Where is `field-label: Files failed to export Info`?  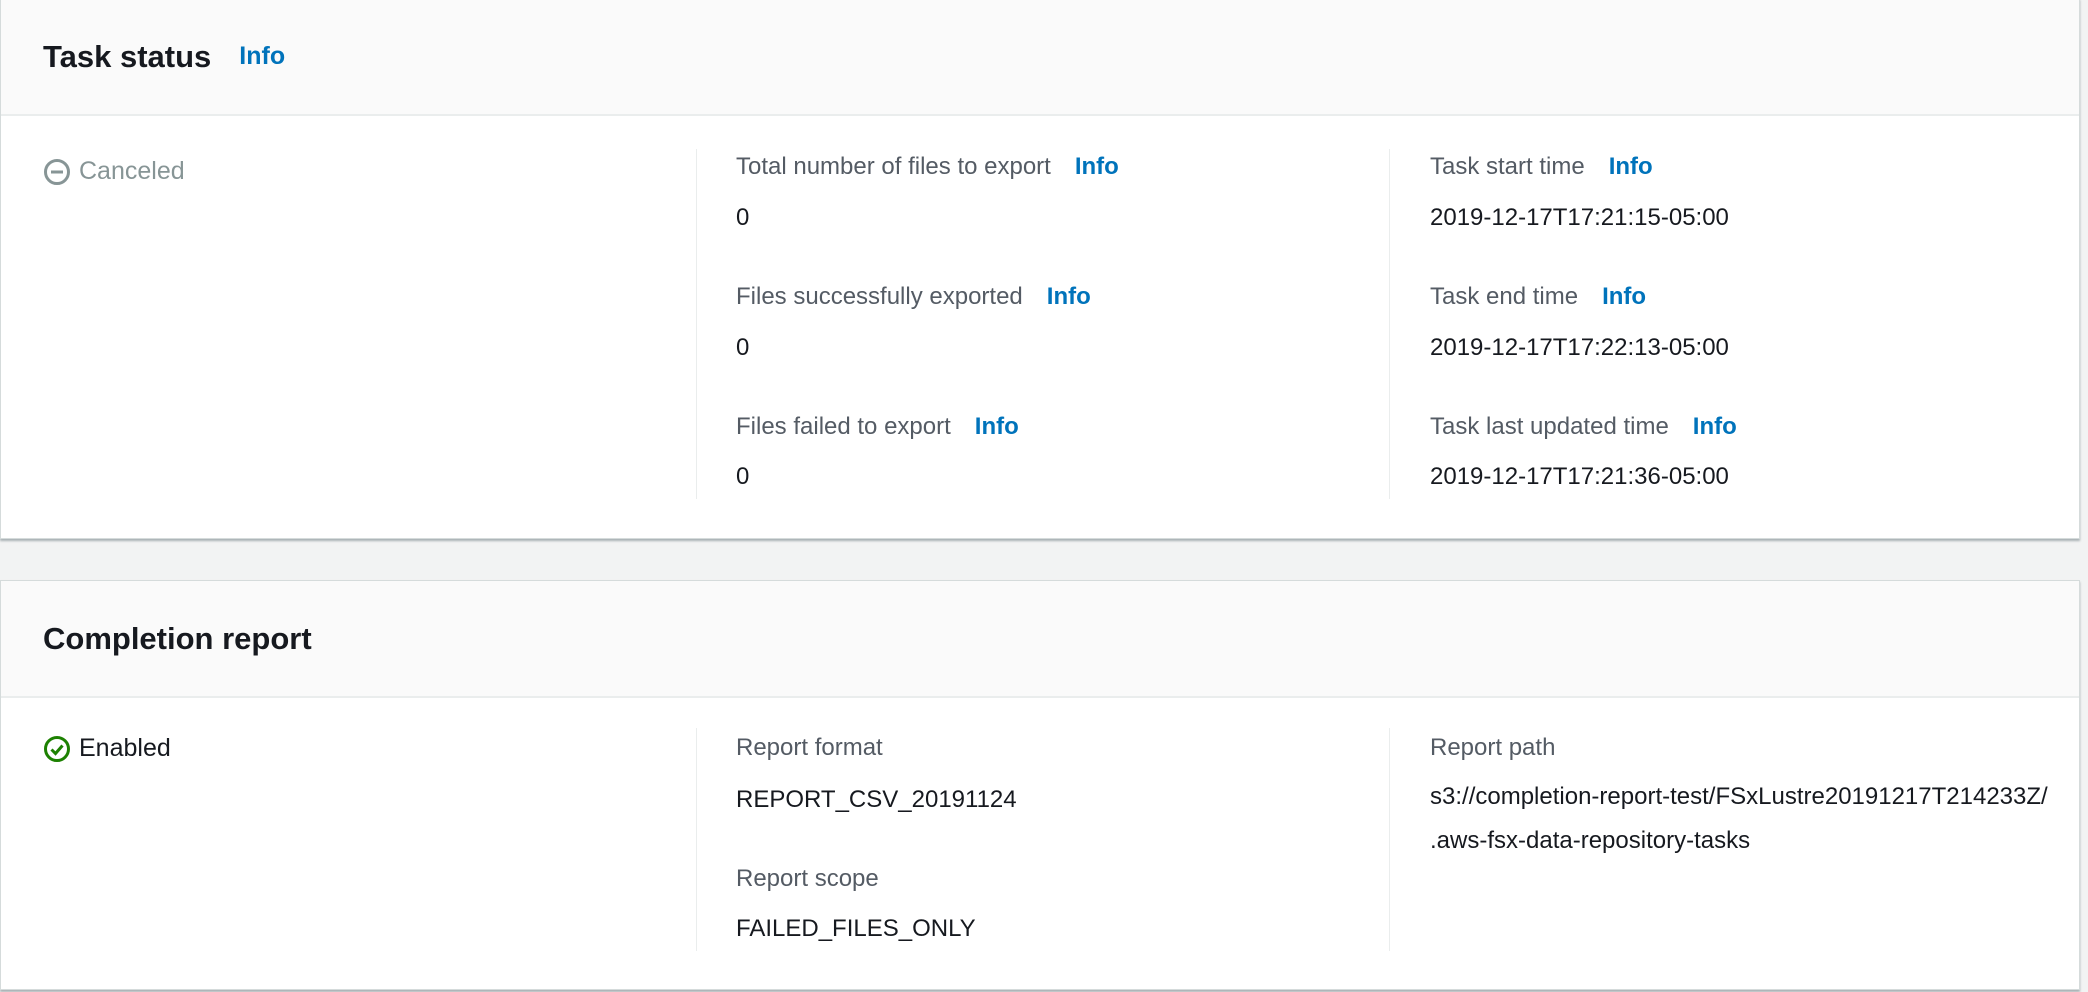 field-label: Files failed to export Info is located at coordinates (877, 427).